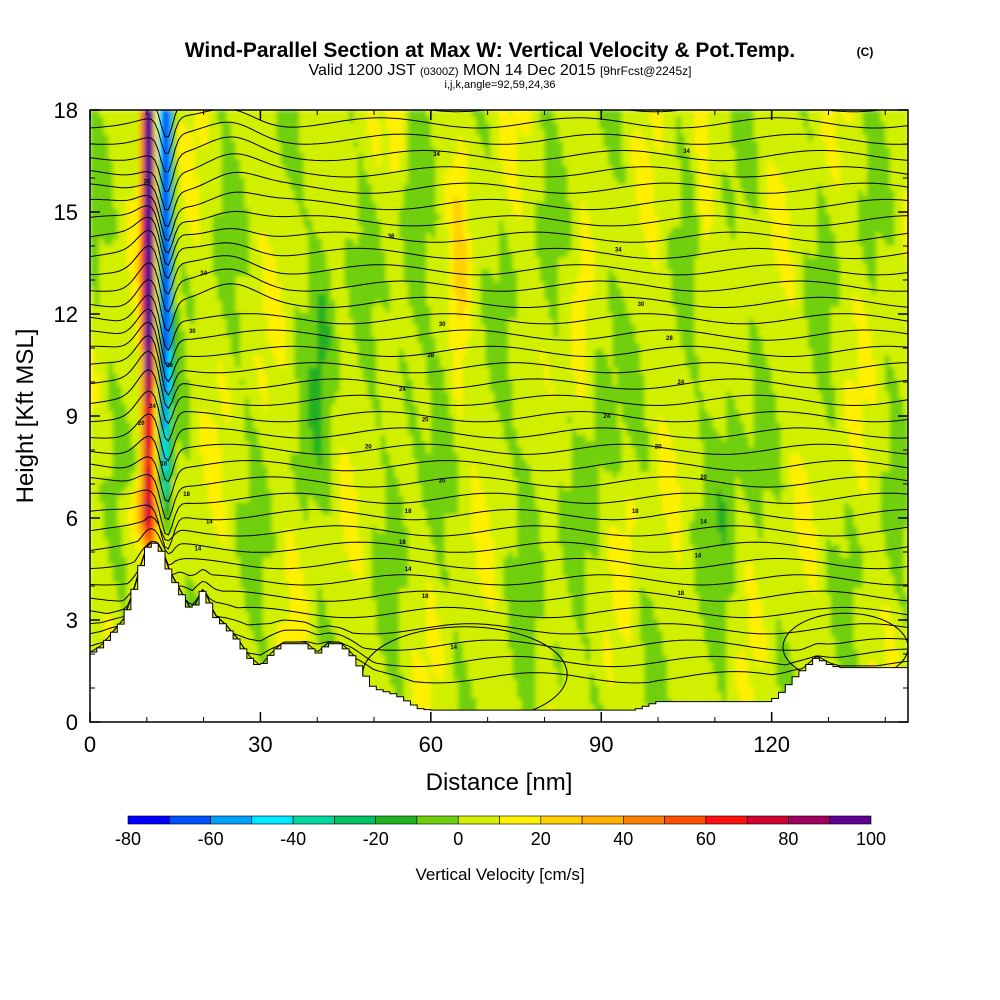 This screenshot has width=1000, height=1000. Describe the element at coordinates (408, 512) in the screenshot. I see `theta-contour-label: 18` at that location.